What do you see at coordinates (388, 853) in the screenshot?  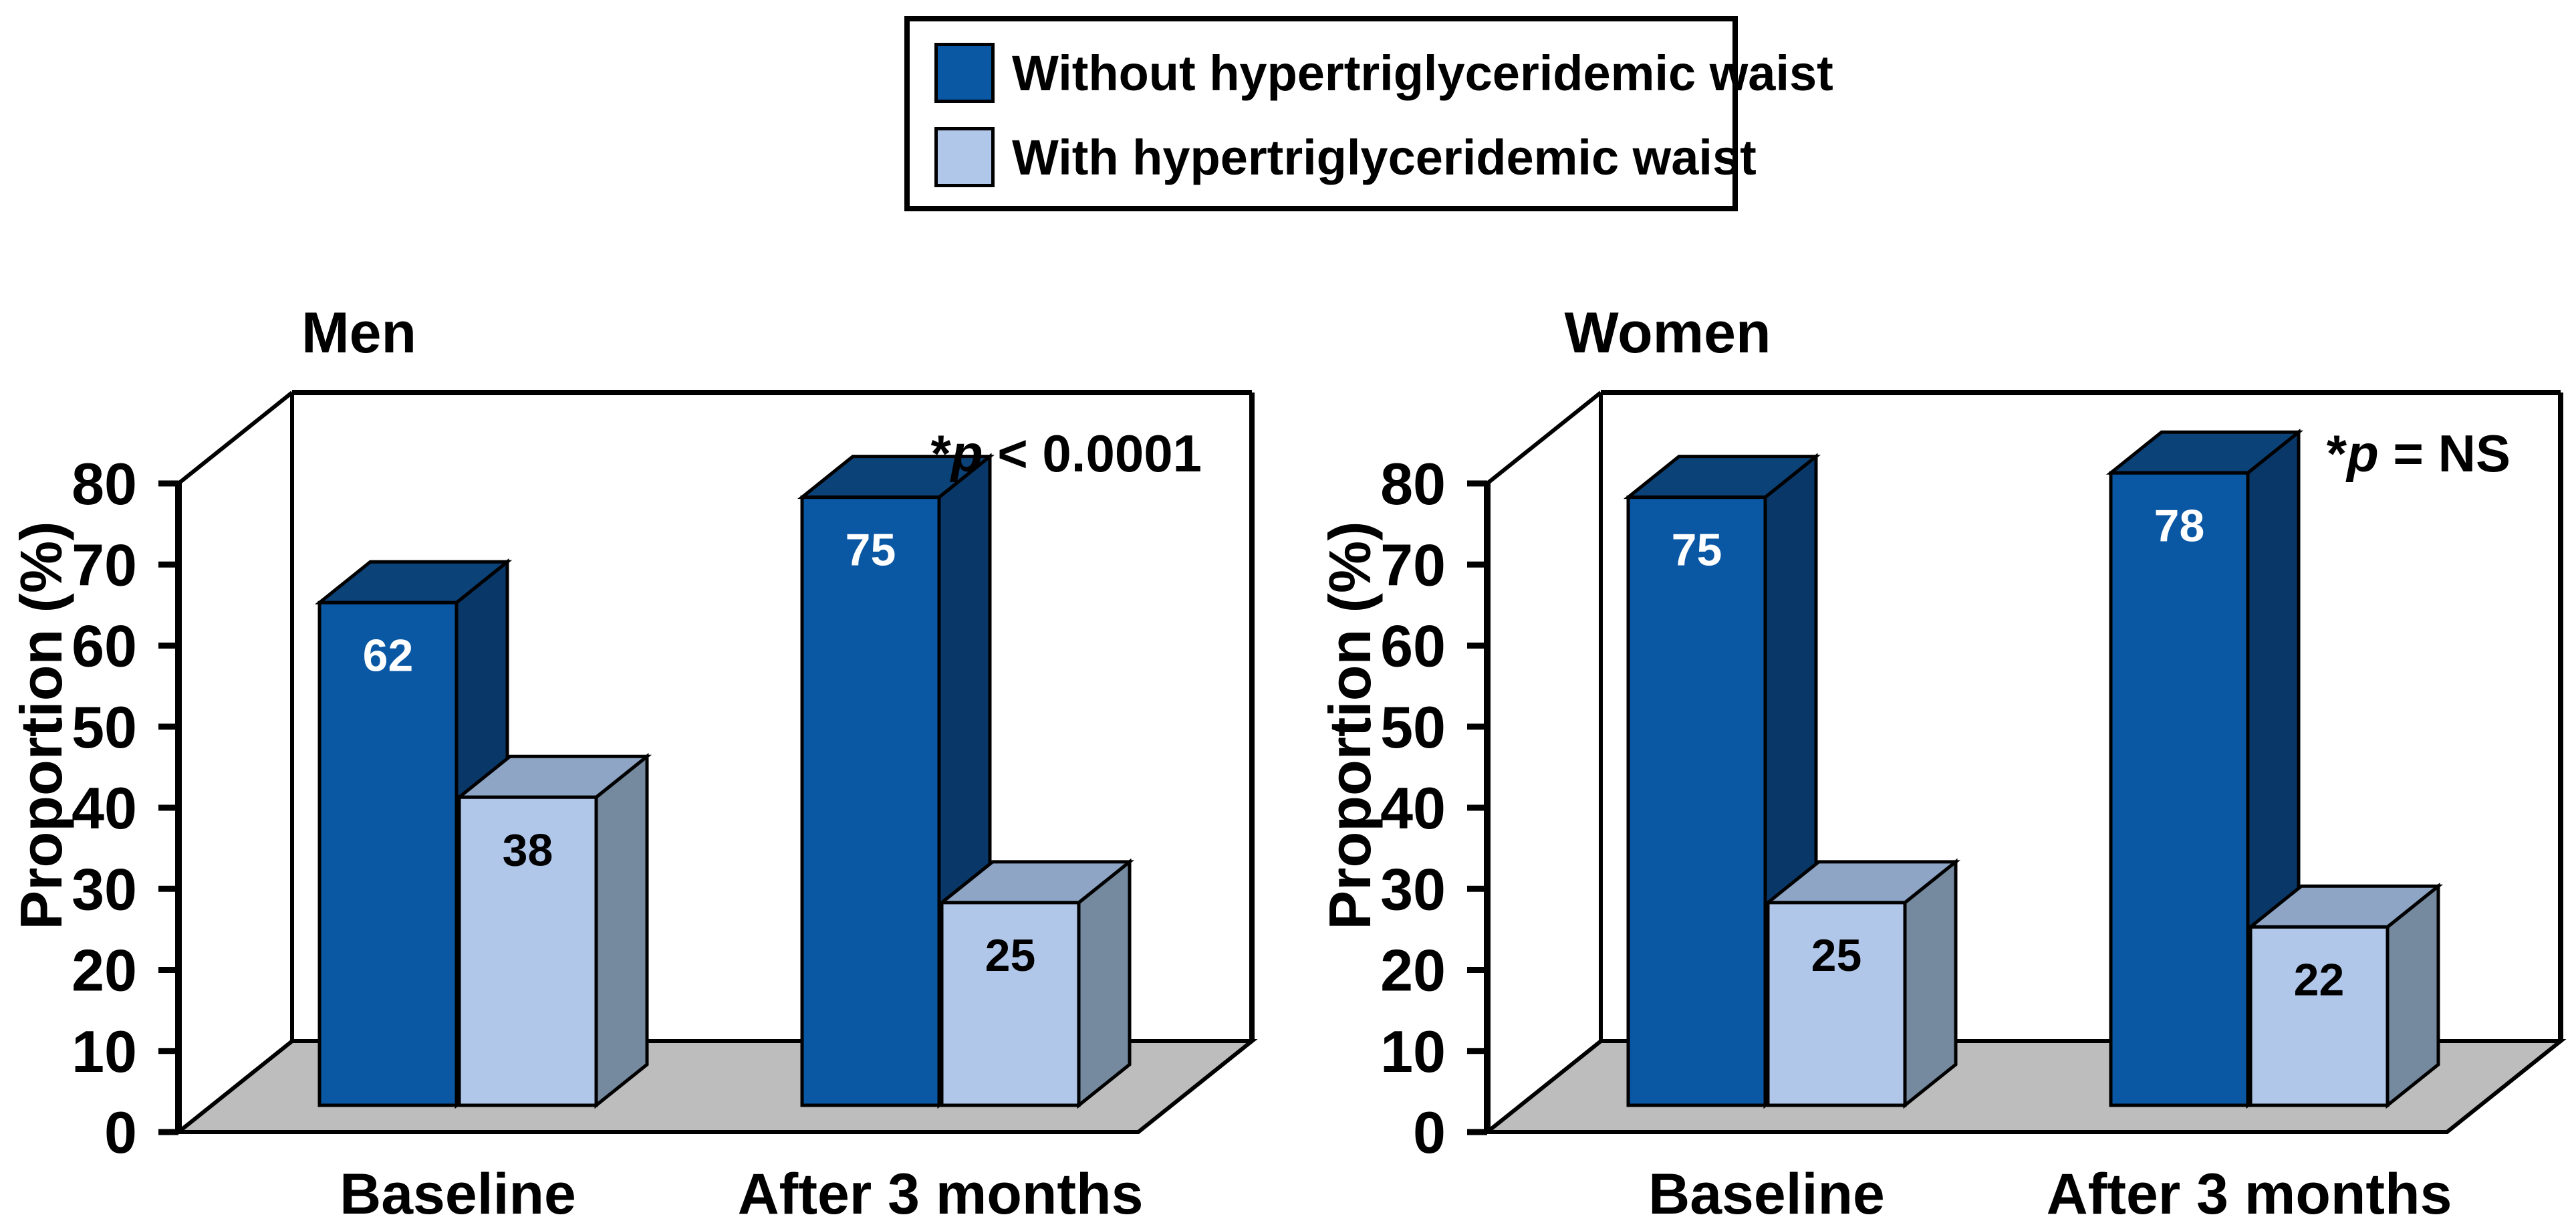 I see `bar-men-baseline-without` at bounding box center [388, 853].